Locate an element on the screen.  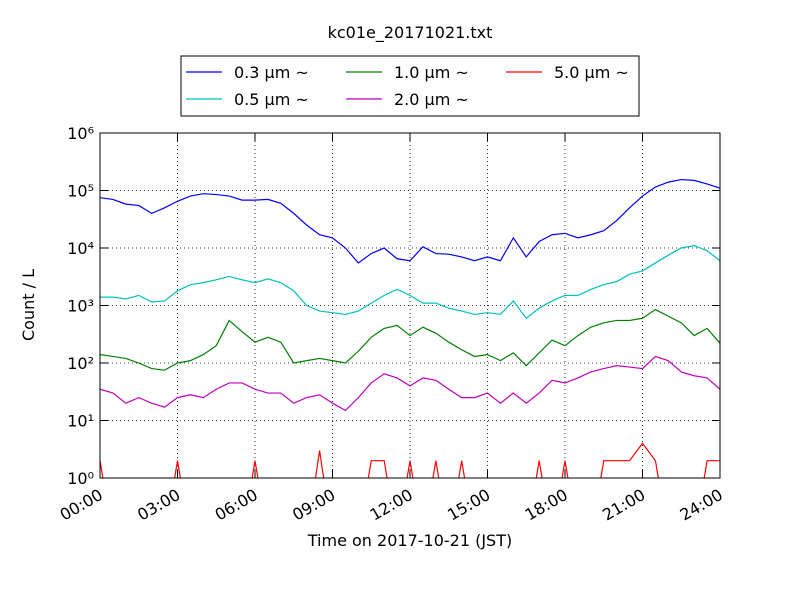
y-tick-label: 10² is located at coordinates (80, 363).